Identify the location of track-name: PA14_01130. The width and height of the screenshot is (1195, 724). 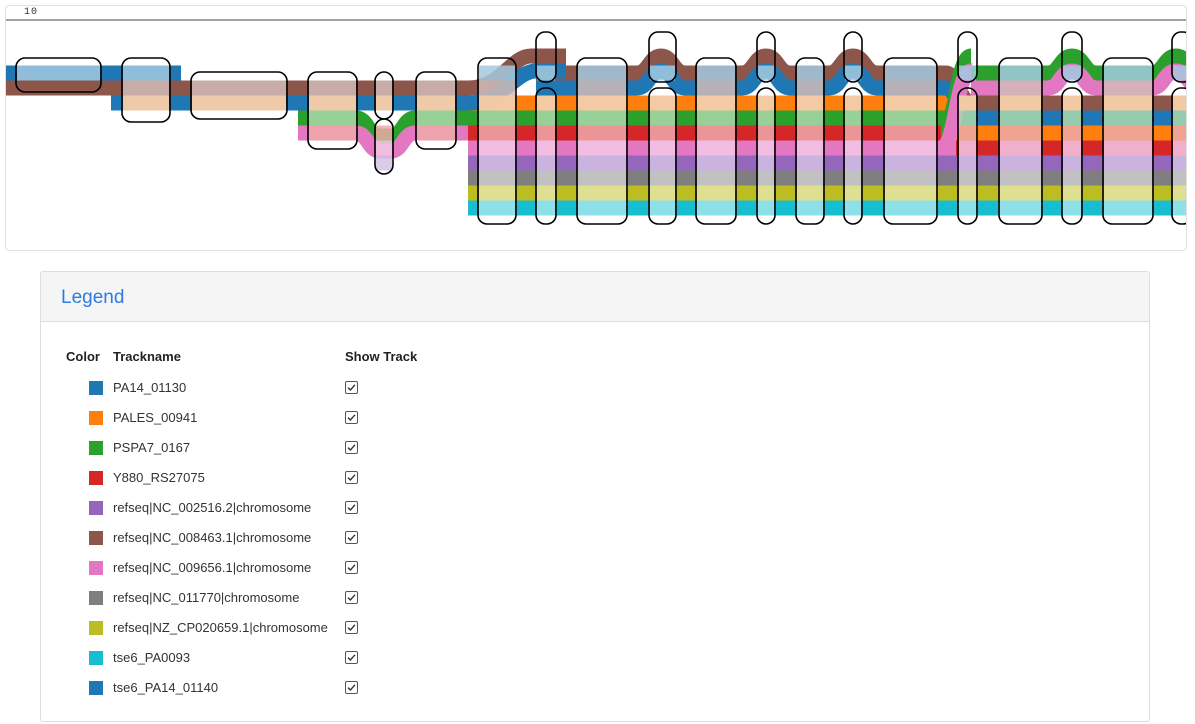
(150, 387).